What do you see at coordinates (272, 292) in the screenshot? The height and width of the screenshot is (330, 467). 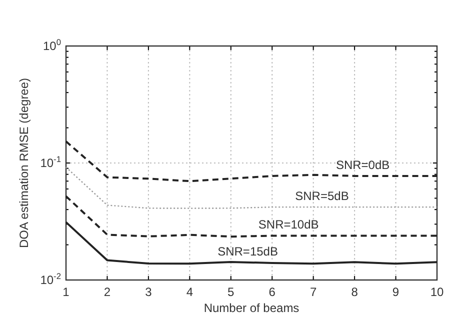 I see `x-tick-label: 6` at bounding box center [272, 292].